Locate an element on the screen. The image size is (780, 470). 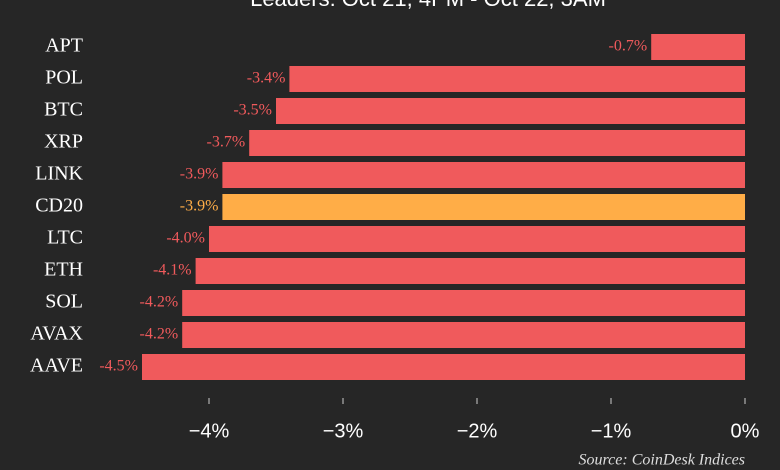
y-tick-label: ETH is located at coordinates (63, 270).